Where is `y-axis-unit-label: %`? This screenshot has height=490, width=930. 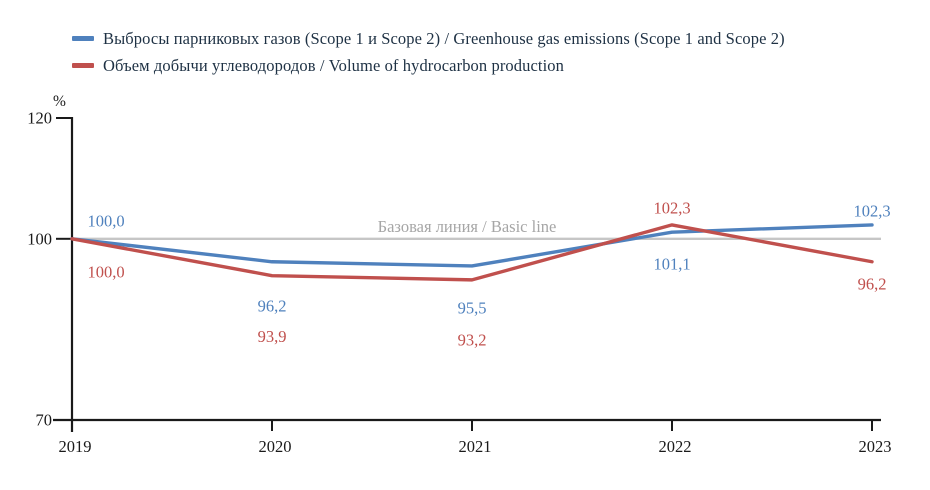 y-axis-unit-label: % is located at coordinates (59, 101).